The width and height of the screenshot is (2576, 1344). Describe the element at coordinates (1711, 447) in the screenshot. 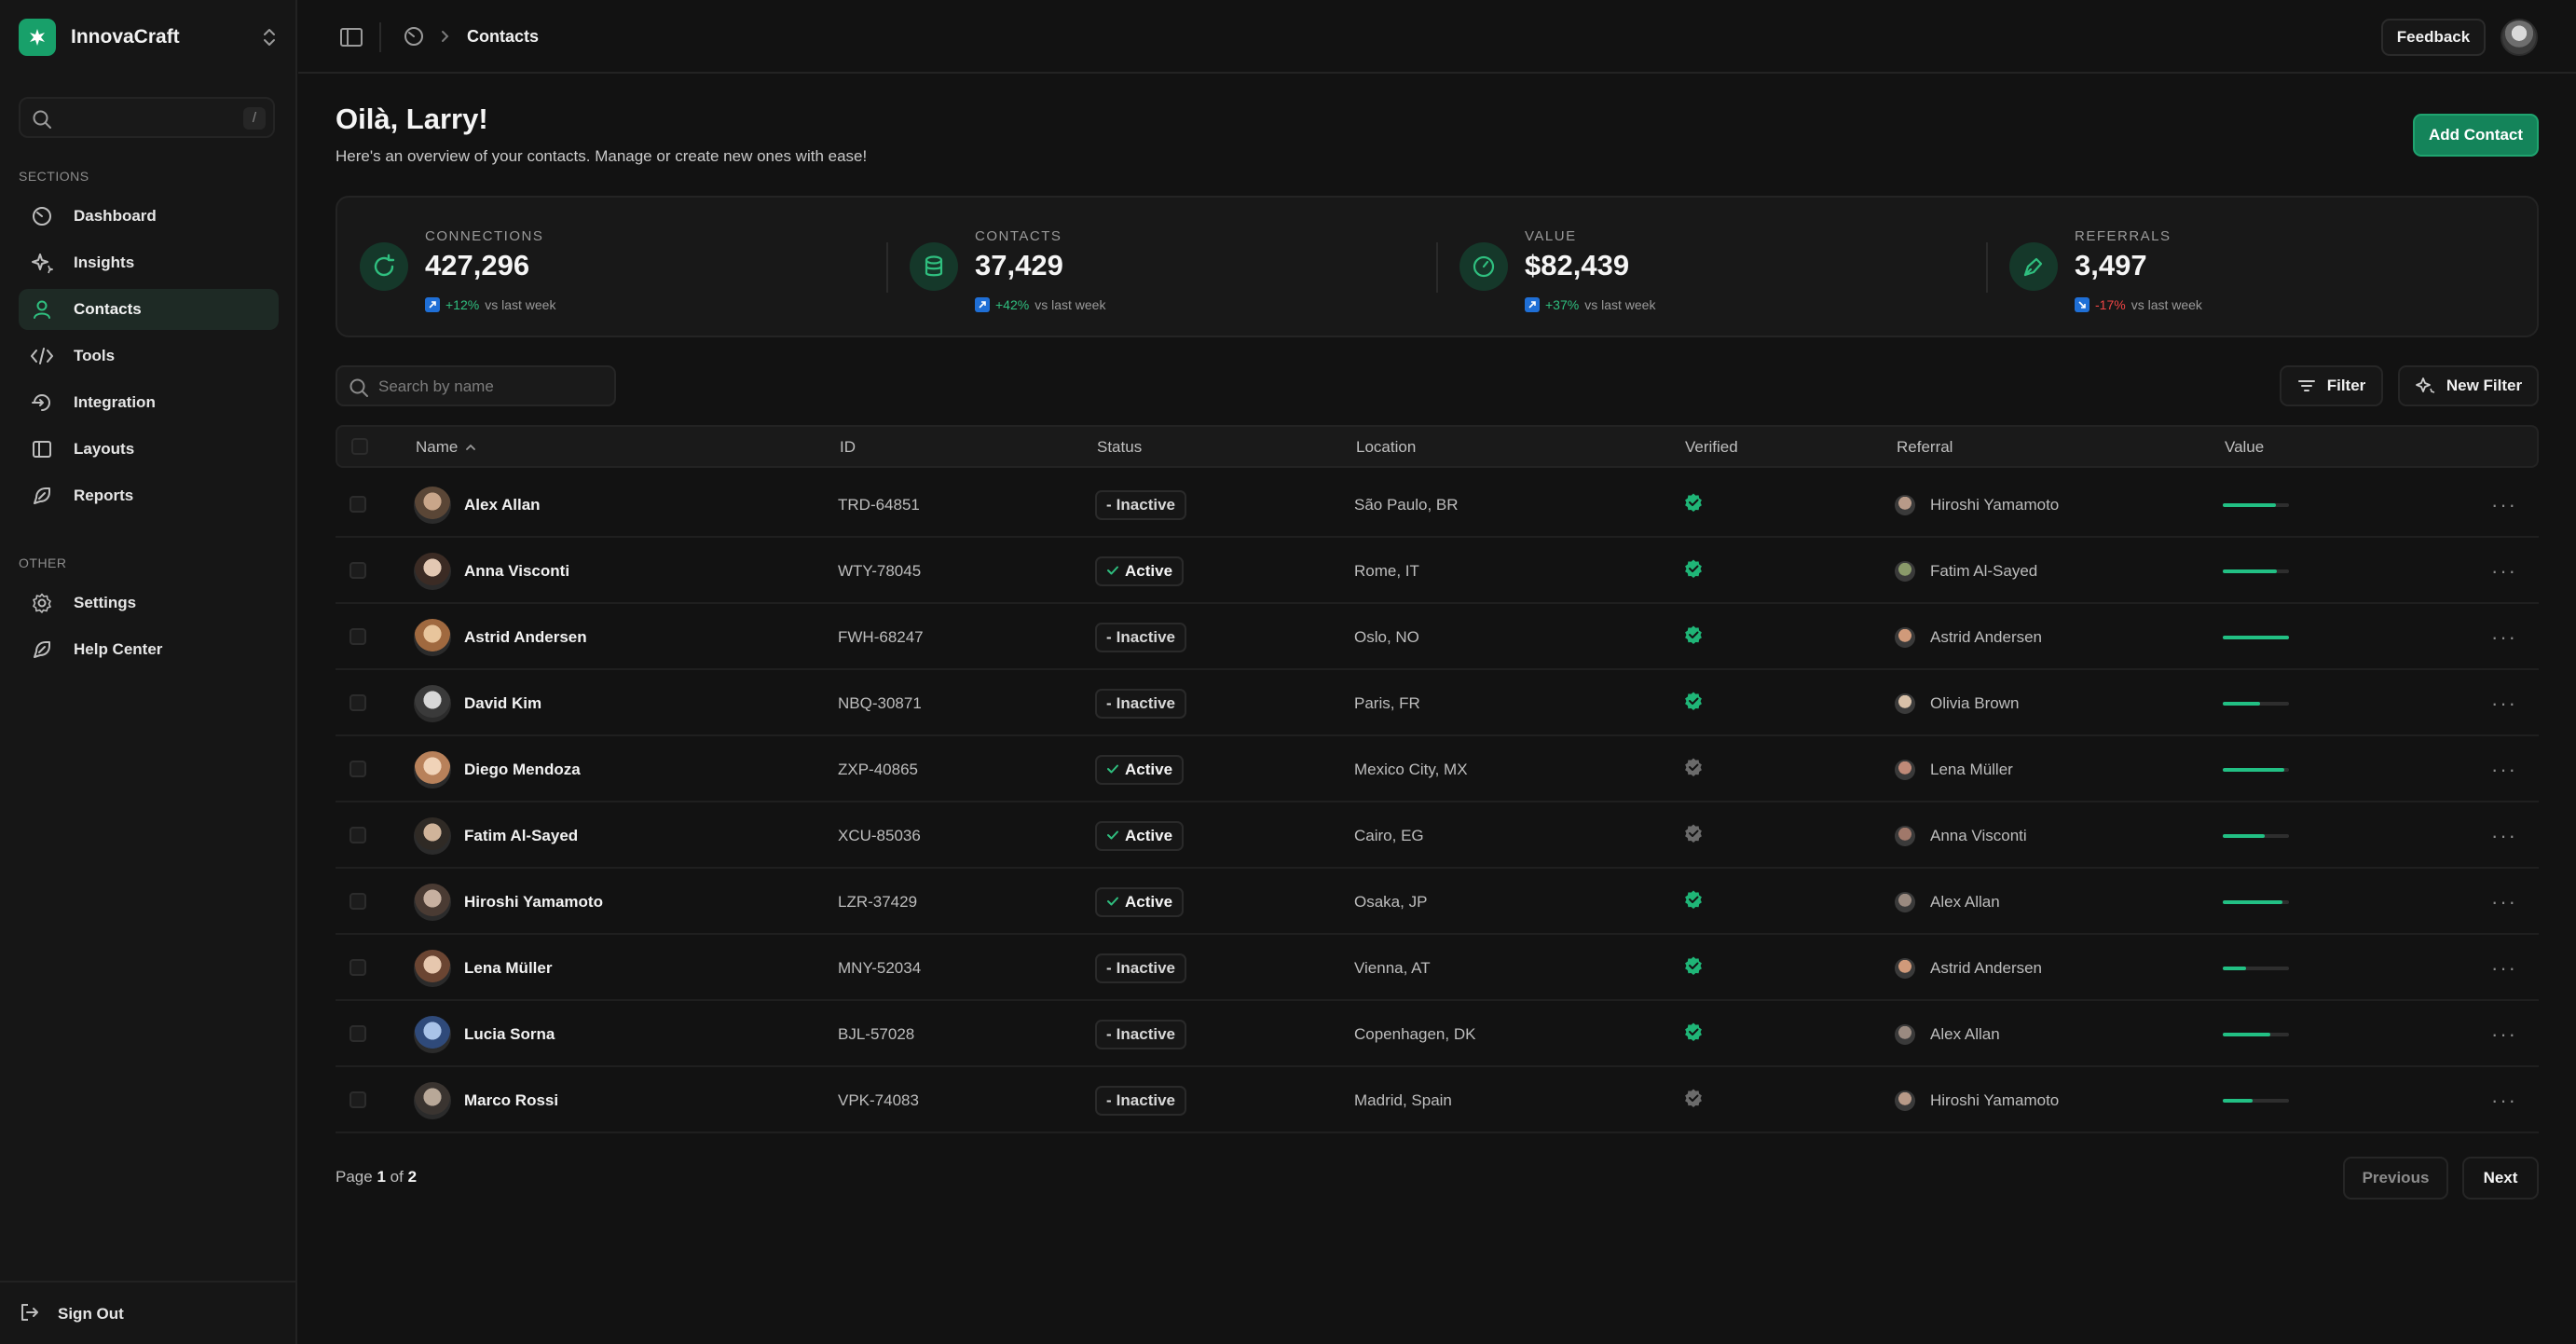

I see `column-header-verified: Verified` at that location.